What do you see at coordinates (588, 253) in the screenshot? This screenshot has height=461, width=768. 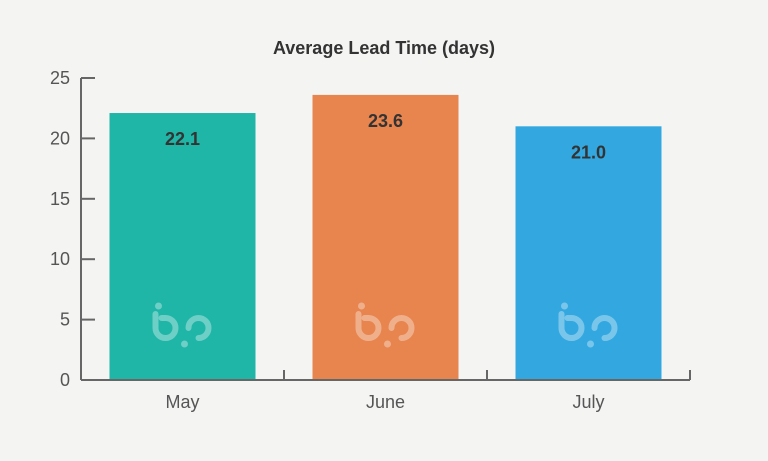 I see `bar-july` at bounding box center [588, 253].